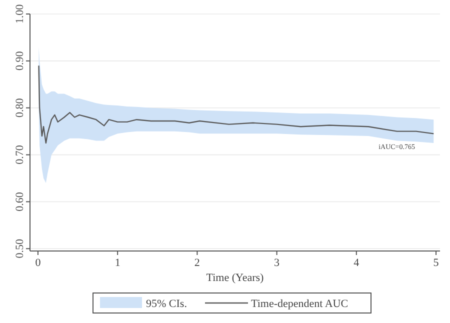 The width and height of the screenshot is (450, 323). Describe the element at coordinates (20, 14) in the screenshot. I see `y-tick-label: 1.00` at that location.